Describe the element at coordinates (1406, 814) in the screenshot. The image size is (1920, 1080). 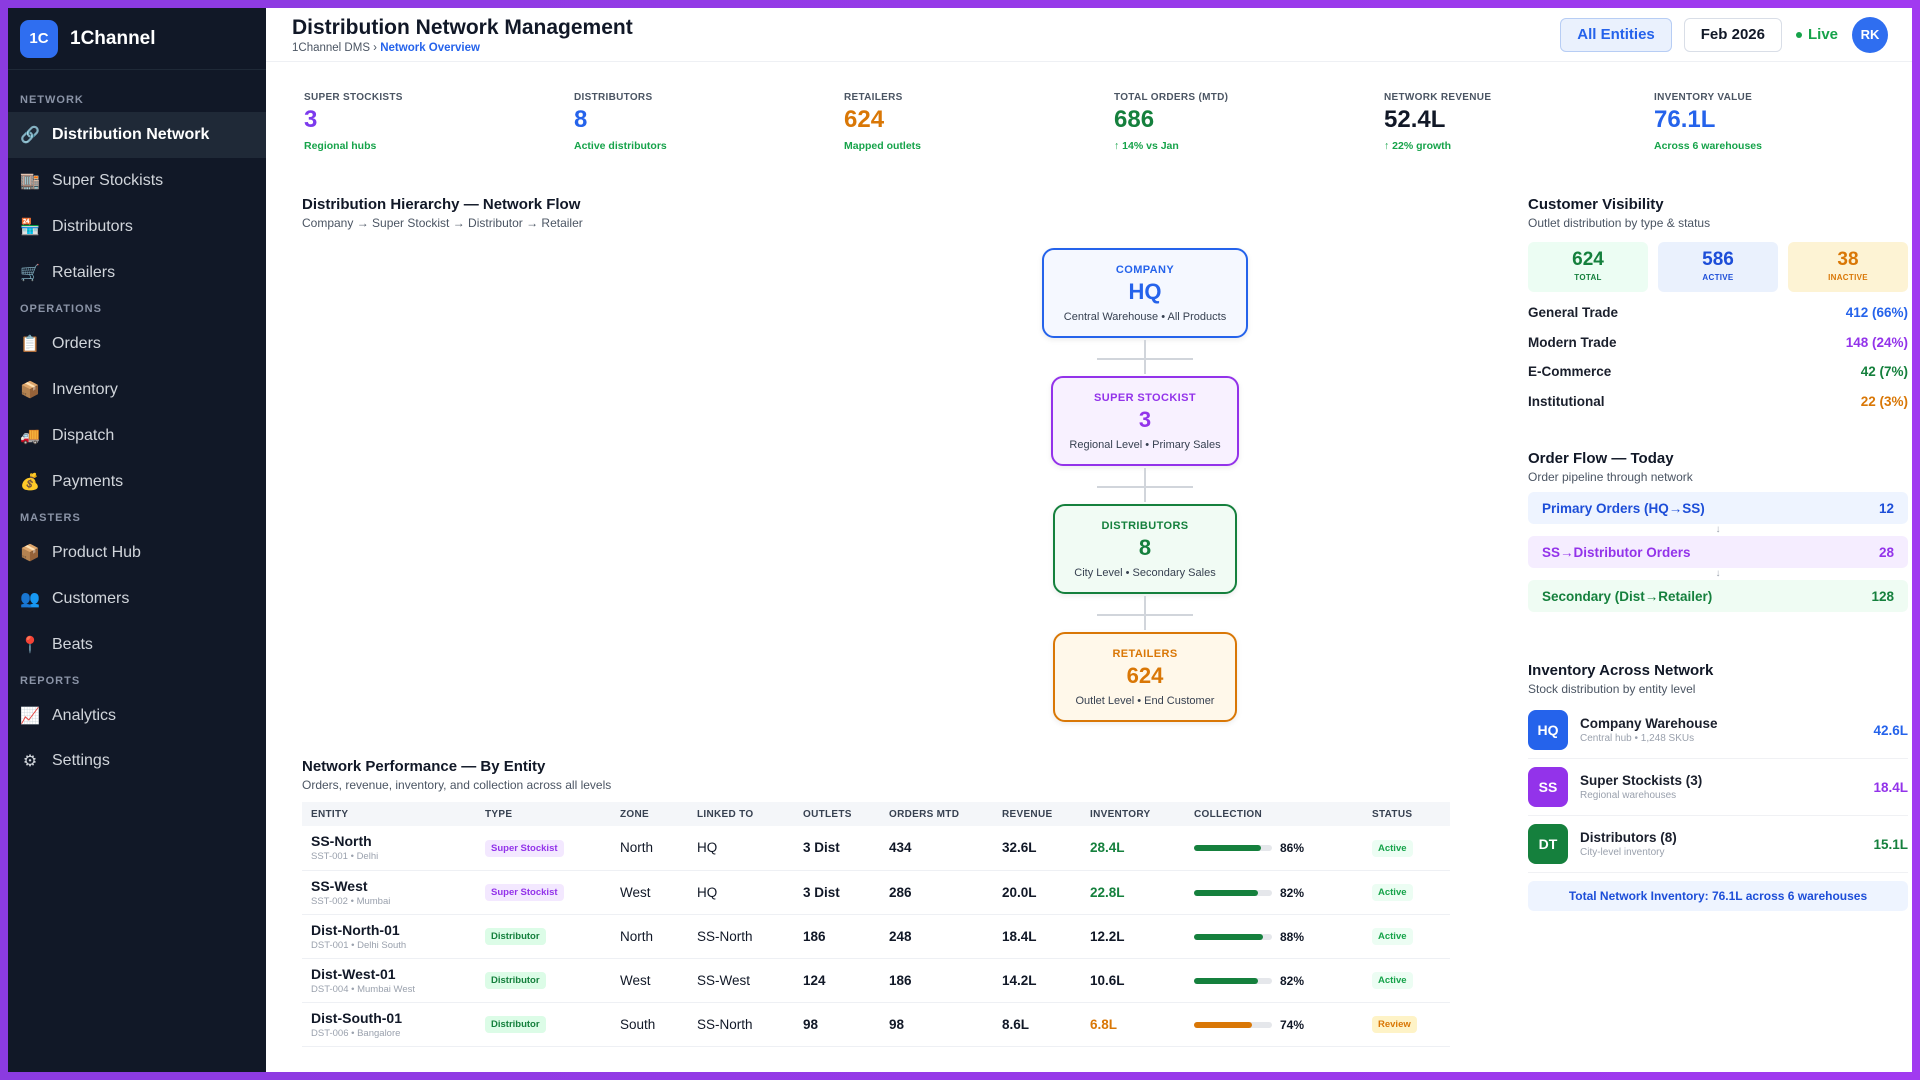
I see `column-header-status: STATUS` at that location.